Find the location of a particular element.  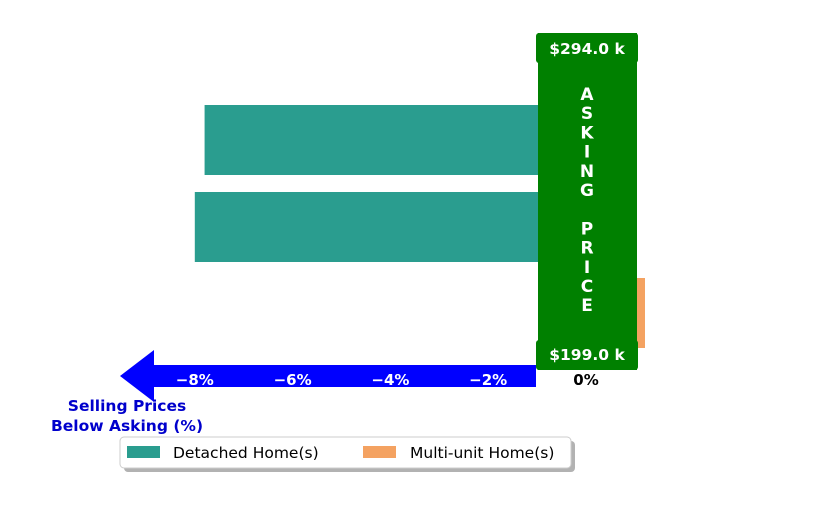

asking-price-box: $294.0 k $199.0 k A S K I N G P R I C E is located at coordinates (587, 201).